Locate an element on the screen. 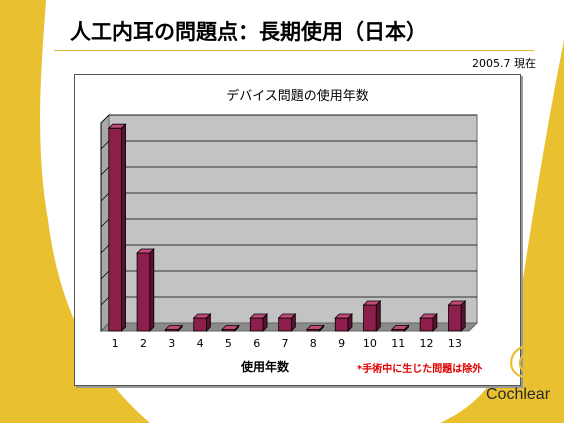 This screenshot has width=564, height=423. x-tick-label: 12 is located at coordinates (427, 343).